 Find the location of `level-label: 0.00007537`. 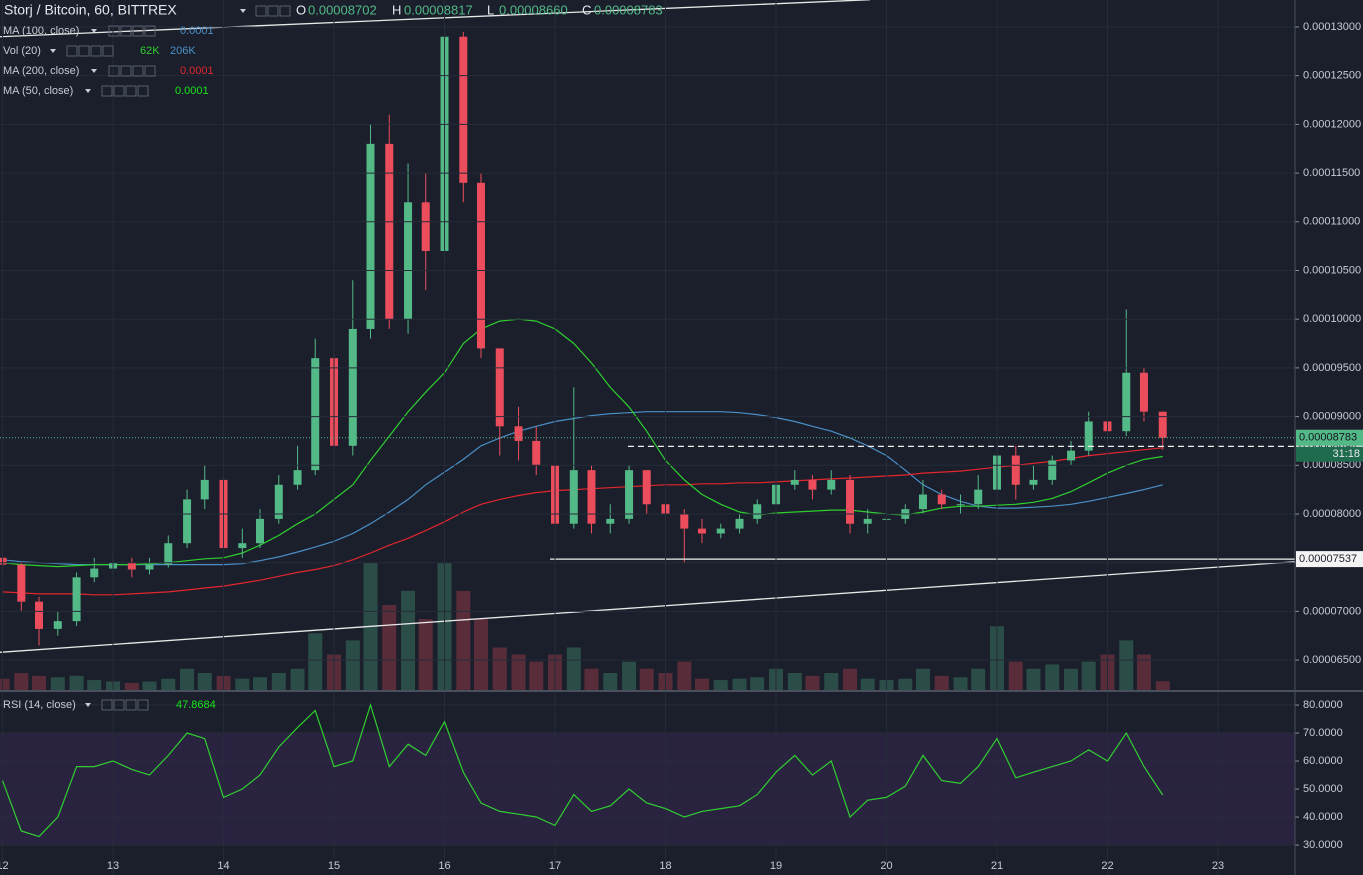

level-label: 0.00007537 is located at coordinates (1328, 559).